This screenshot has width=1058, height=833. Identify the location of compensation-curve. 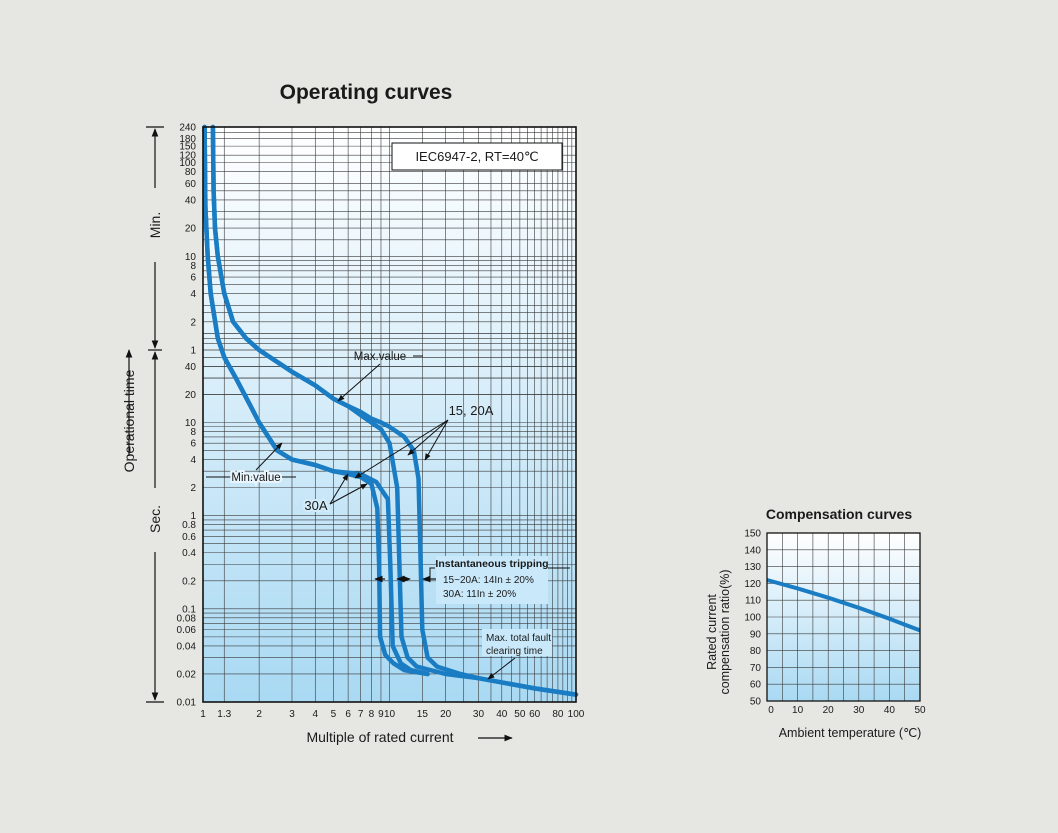
(843, 605).